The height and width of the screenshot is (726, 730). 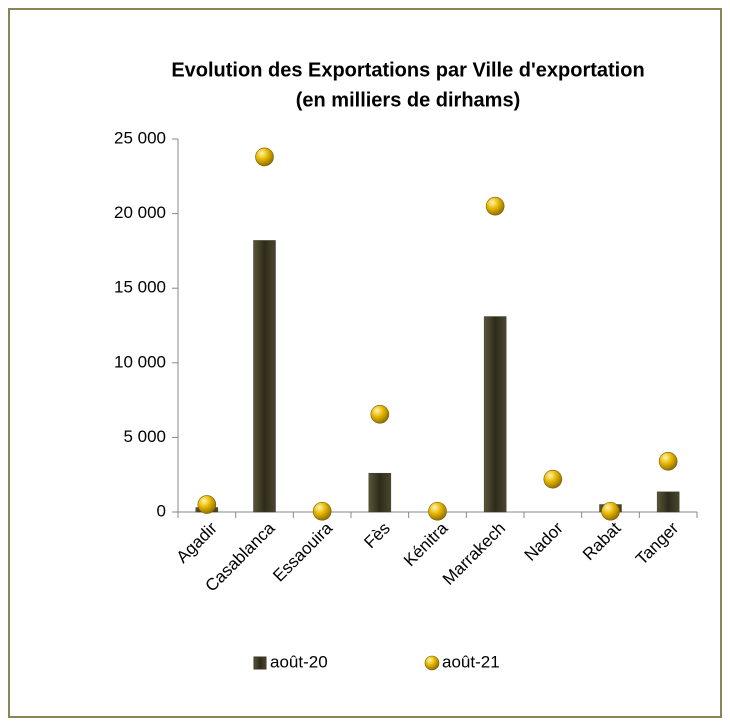 What do you see at coordinates (144, 436) in the screenshot?
I see `y-tick-label: 5 000` at bounding box center [144, 436].